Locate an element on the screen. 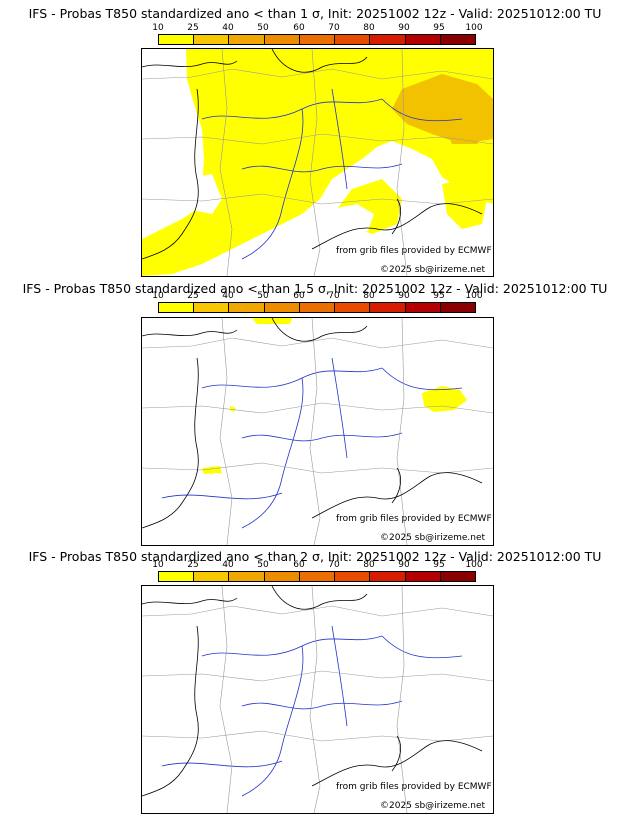 The image size is (630, 828). panel-3-copyright: ©2025 sb@irizeme.net is located at coordinates (433, 806).